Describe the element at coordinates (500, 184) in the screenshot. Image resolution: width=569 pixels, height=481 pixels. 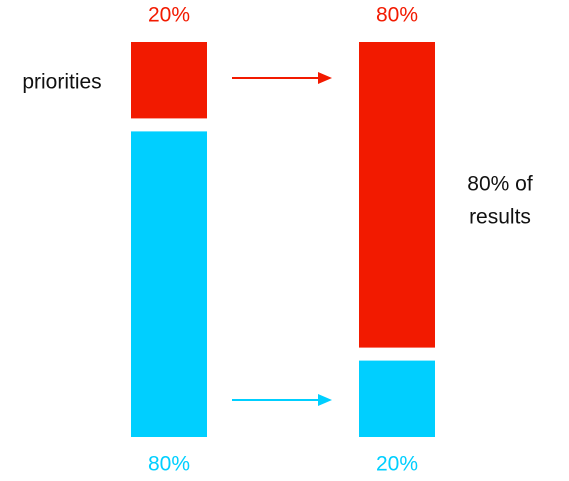
I see `annotation: 80% of` at that location.